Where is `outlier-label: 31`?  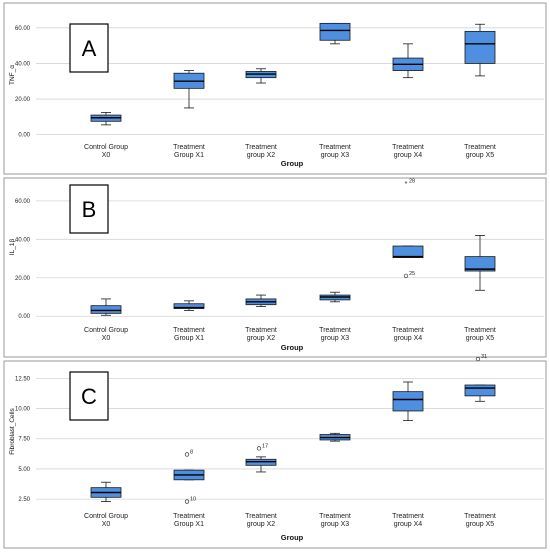
outlier-label: 31 is located at coordinates (484, 357).